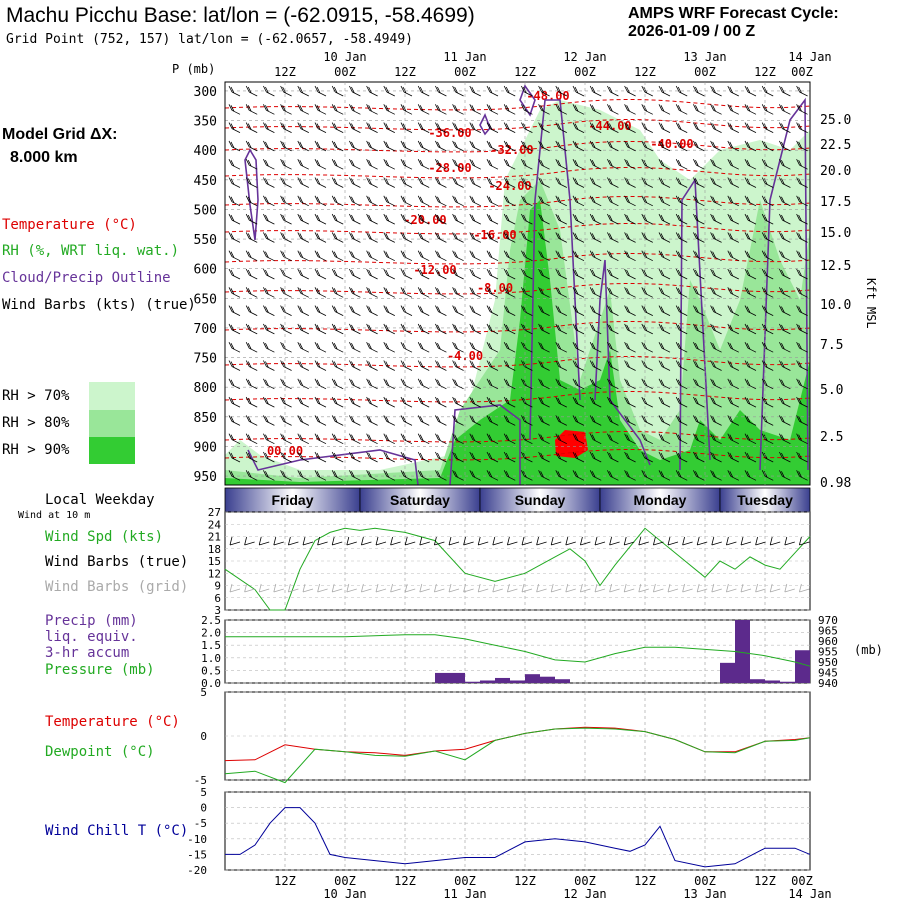 This screenshot has height=900, width=900. What do you see at coordinates (835, 145) in the screenshot?
I see `kft-tick-label: 22.5` at bounding box center [835, 145].